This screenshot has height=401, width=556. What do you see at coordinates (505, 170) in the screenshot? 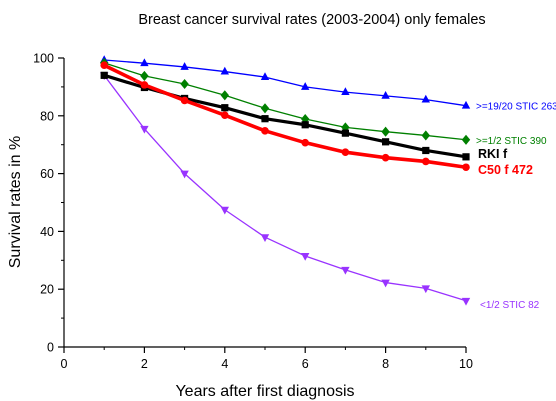
I see `series-label: C50 f 472` at bounding box center [505, 170].